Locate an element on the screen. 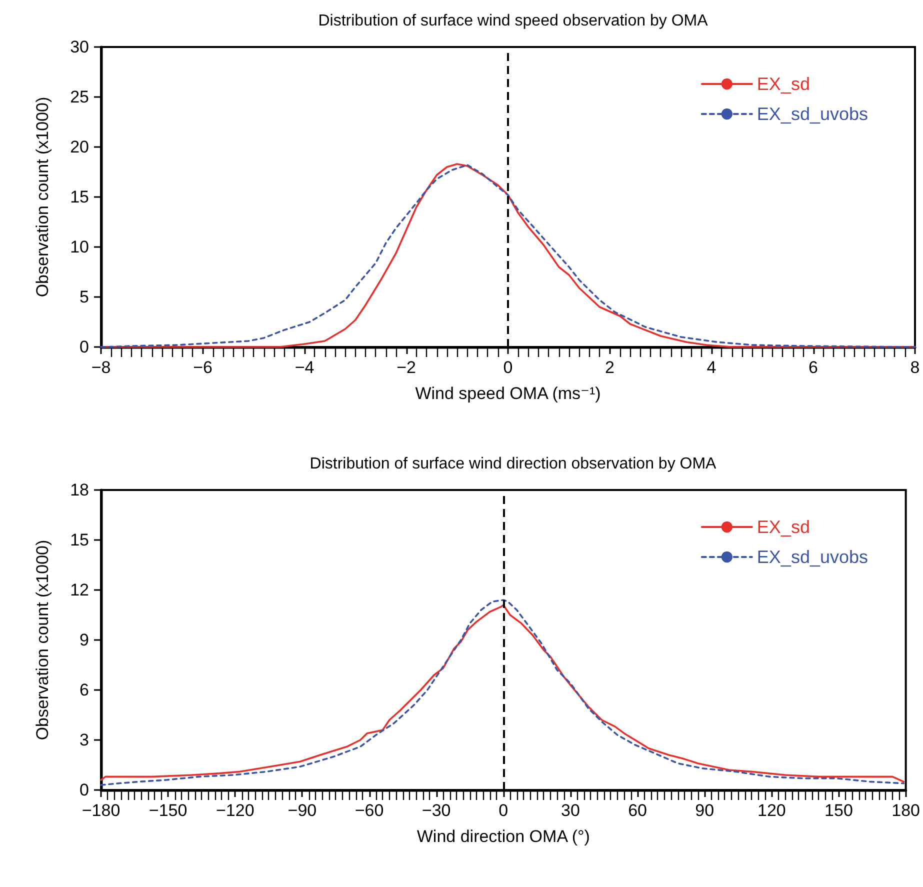  x-tick-label: 30 is located at coordinates (570, 810).